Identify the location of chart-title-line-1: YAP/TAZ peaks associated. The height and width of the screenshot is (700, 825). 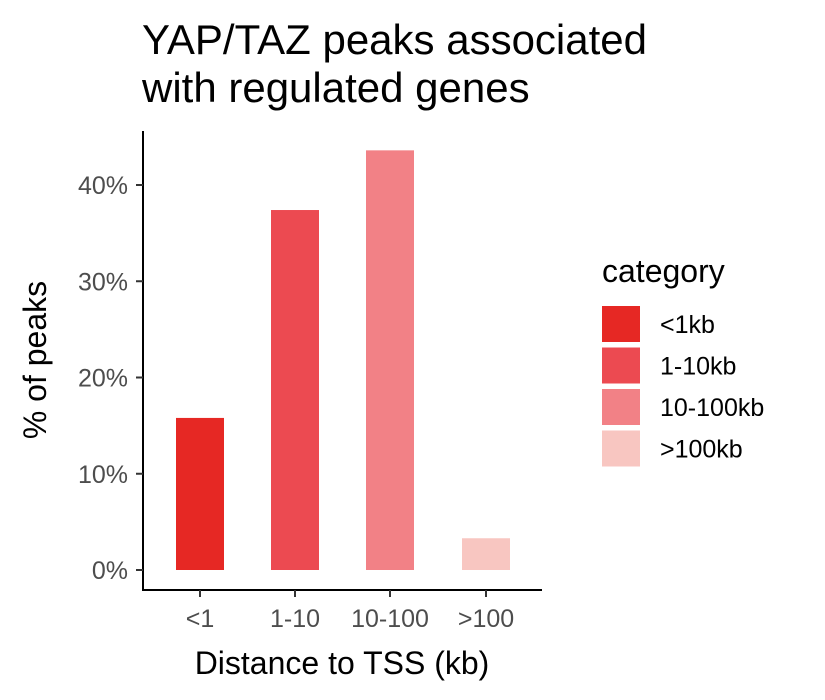
(394, 39).